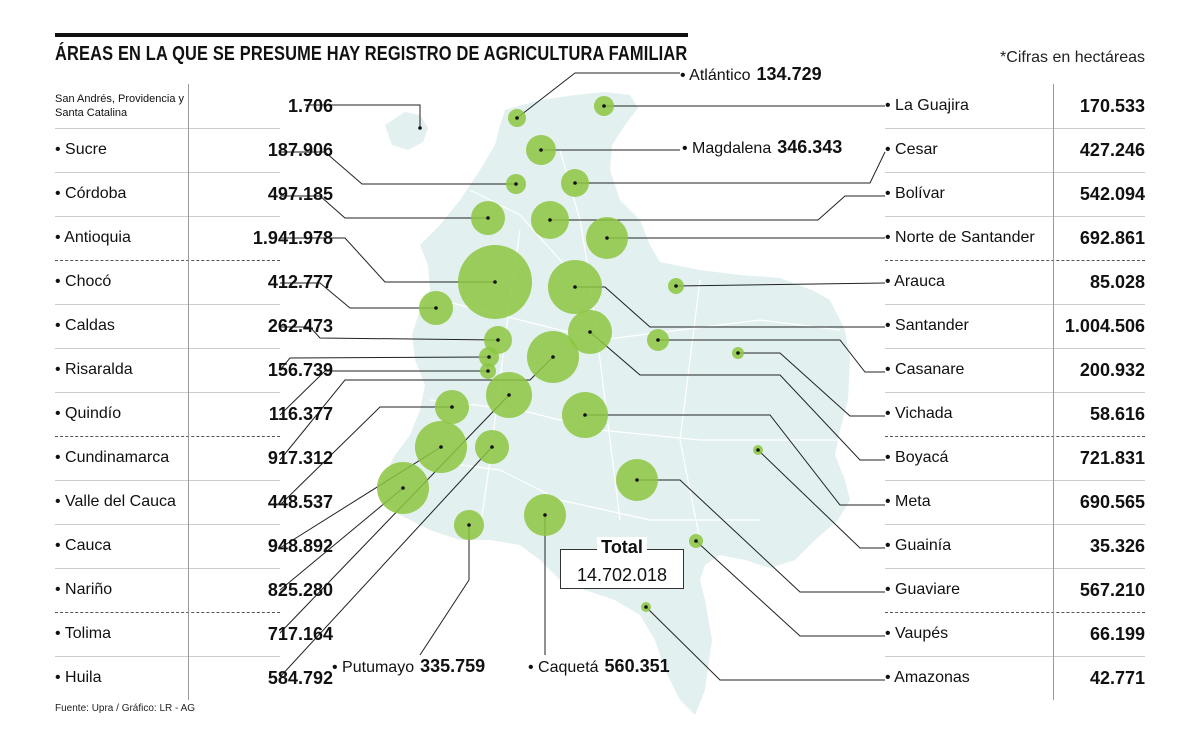  Describe the element at coordinates (194, 194) in the screenshot. I see `left-table-row: • Córdoba 497.185` at that location.